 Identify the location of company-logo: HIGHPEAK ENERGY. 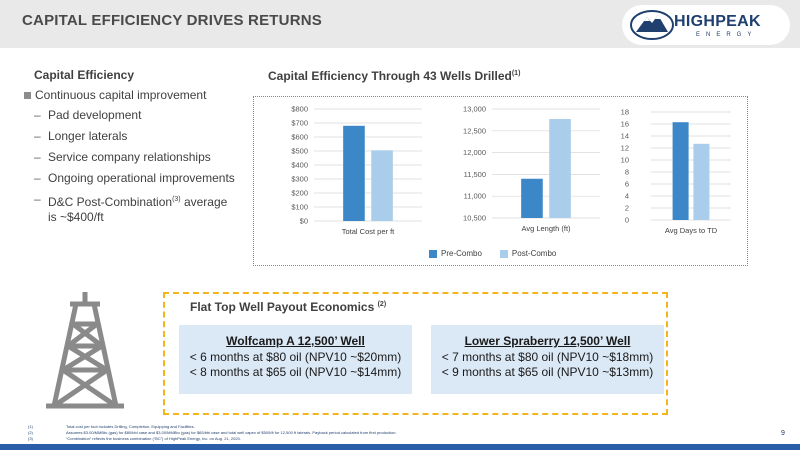
(706, 25).